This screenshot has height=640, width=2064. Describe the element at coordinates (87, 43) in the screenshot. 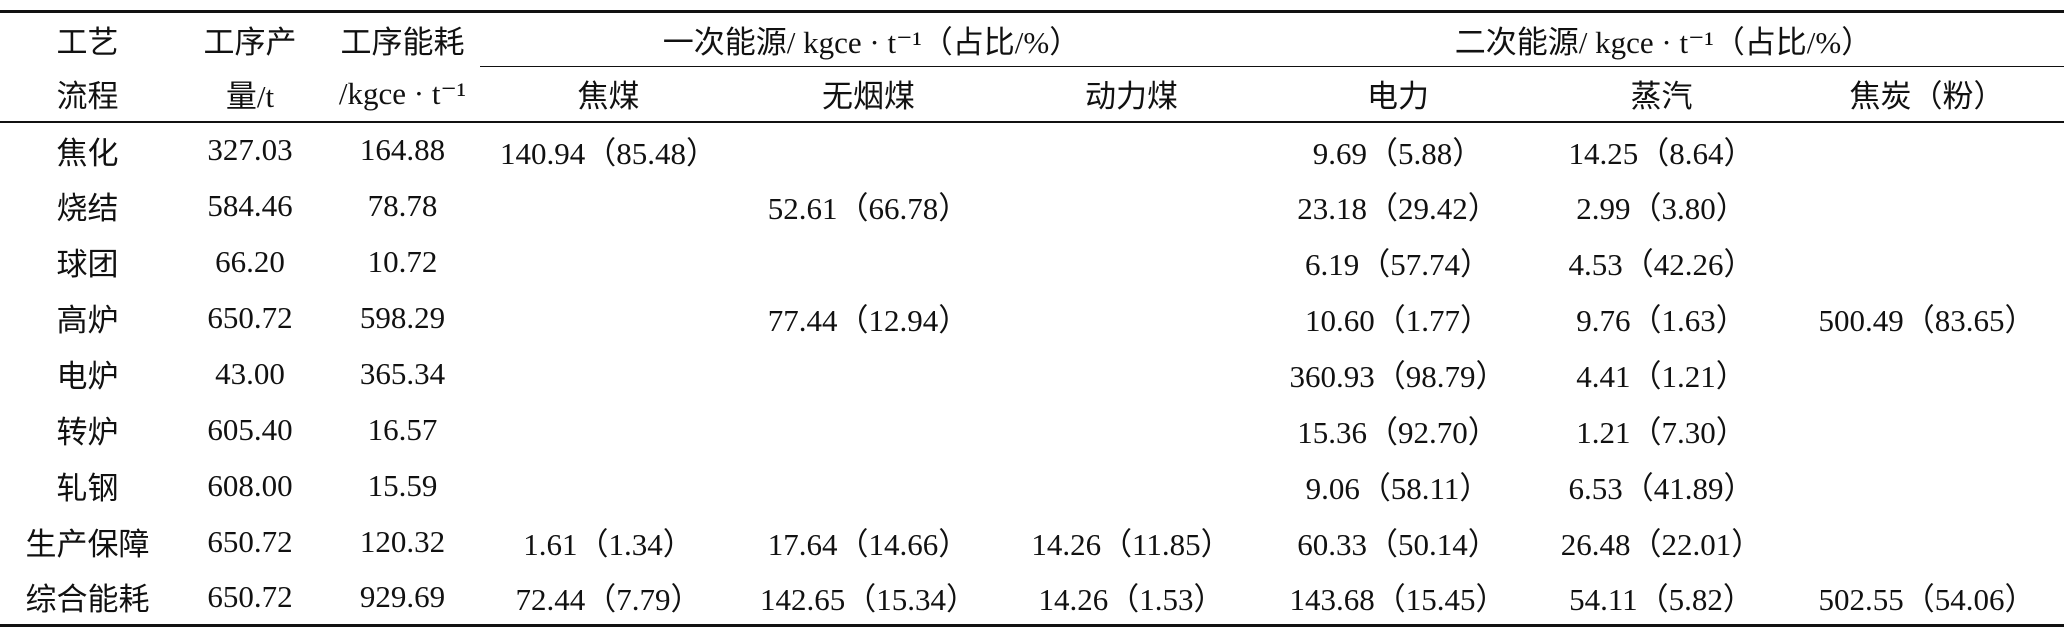

I see `header-cell: 工艺` at that location.